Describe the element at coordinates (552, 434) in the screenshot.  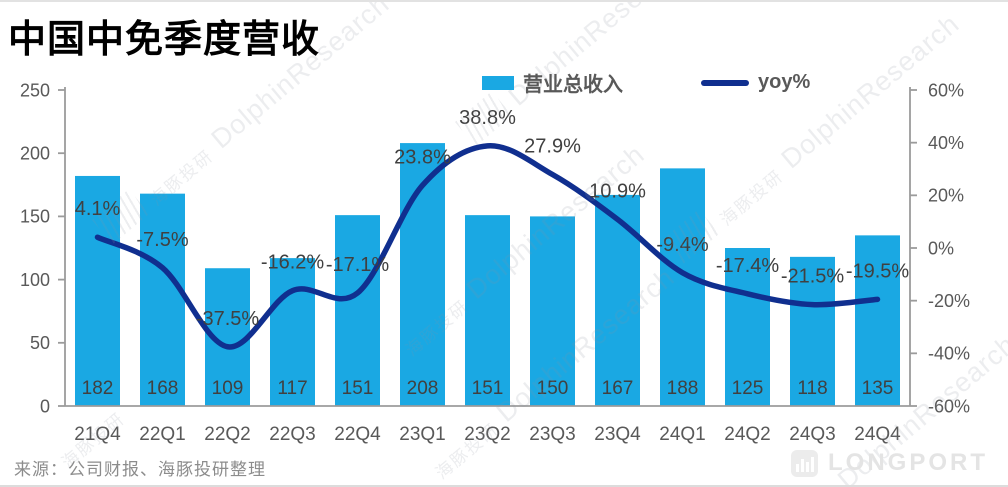
I see `x-axis-label: 23Q3` at that location.